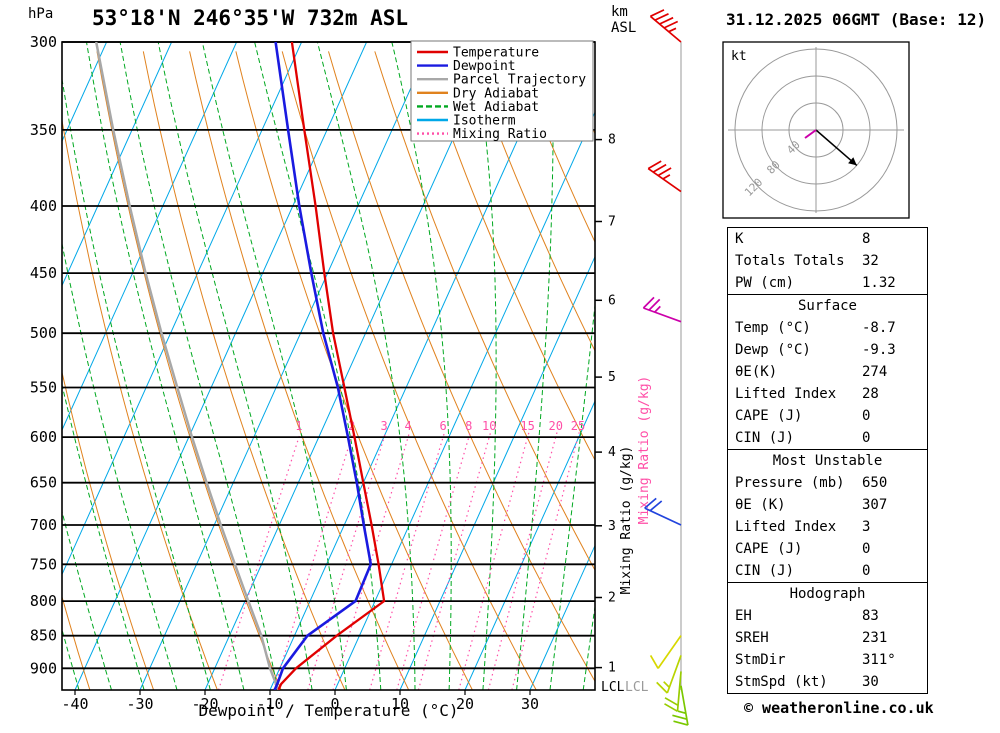 This screenshot has width=1000, height=733. I want to click on table-row: θE(K) 274, so click(827, 372).